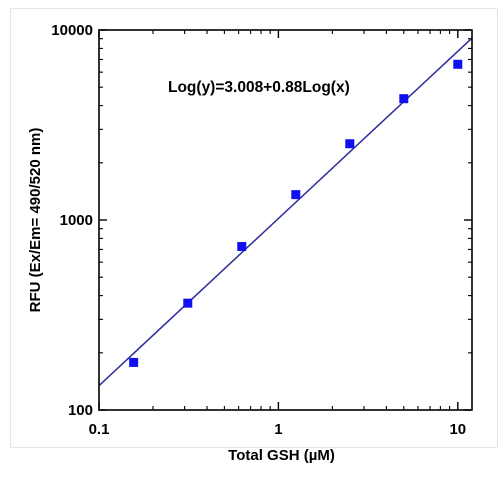  I want to click on x-tick-label: 10, so click(457, 429).